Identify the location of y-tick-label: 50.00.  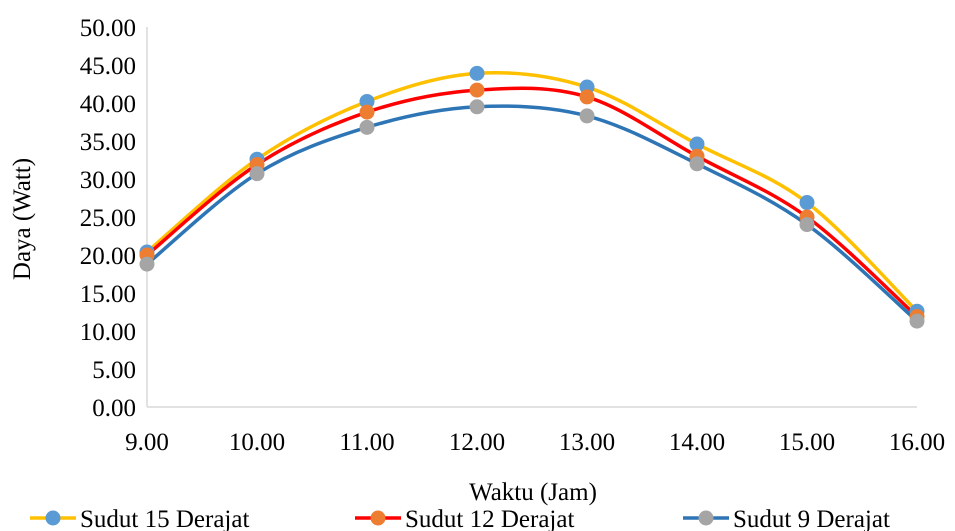
(108, 28).